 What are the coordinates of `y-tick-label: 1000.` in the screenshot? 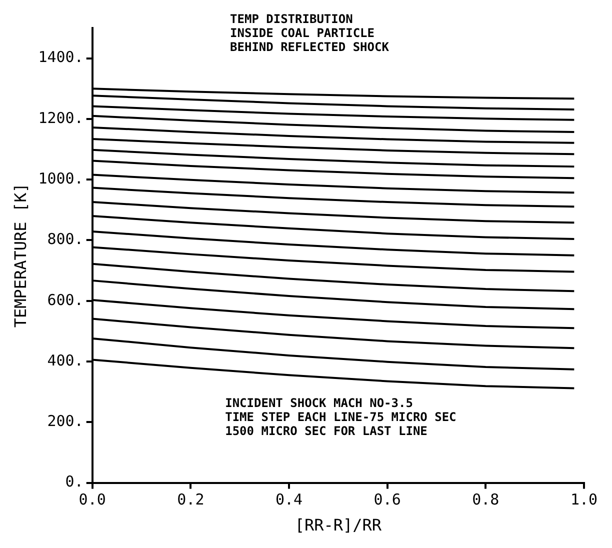 It's located at (61, 178).